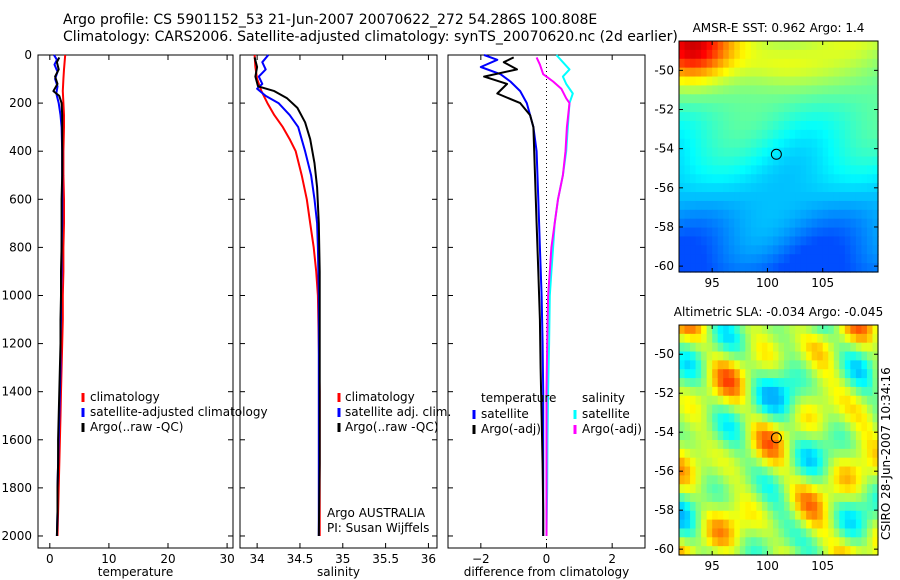 The image size is (900, 580). What do you see at coordinates (664, 354) in the screenshot?
I see `y-tick-label: -50` at bounding box center [664, 354].